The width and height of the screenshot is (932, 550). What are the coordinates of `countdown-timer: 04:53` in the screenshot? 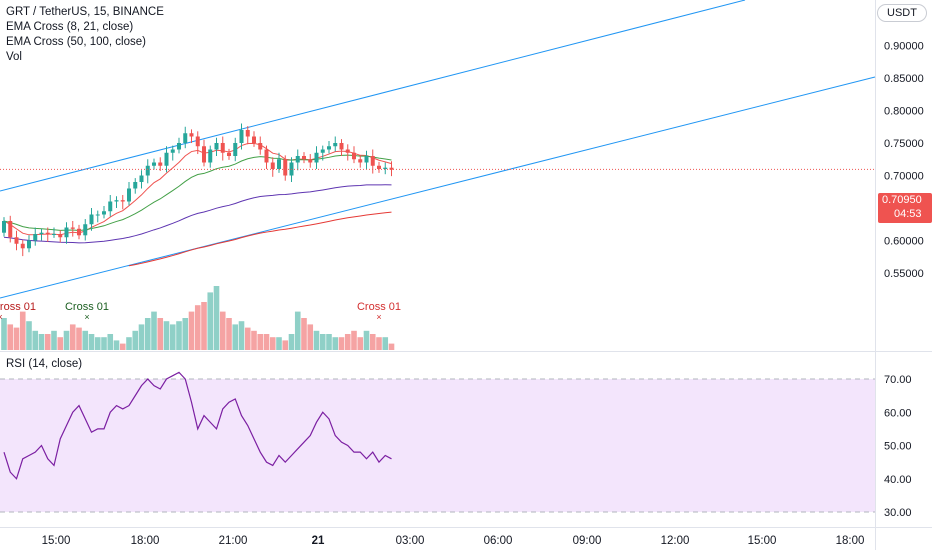 It's located at (908, 214).